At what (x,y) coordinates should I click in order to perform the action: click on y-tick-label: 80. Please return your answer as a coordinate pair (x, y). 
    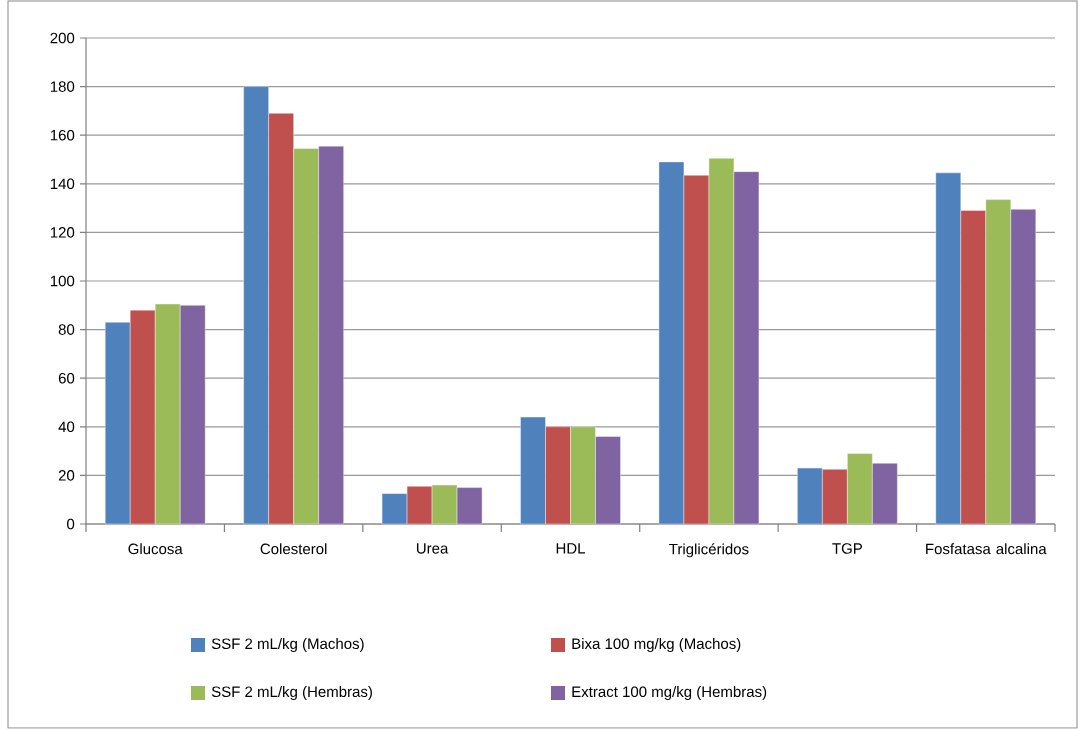
    Looking at the image, I should click on (66, 329).